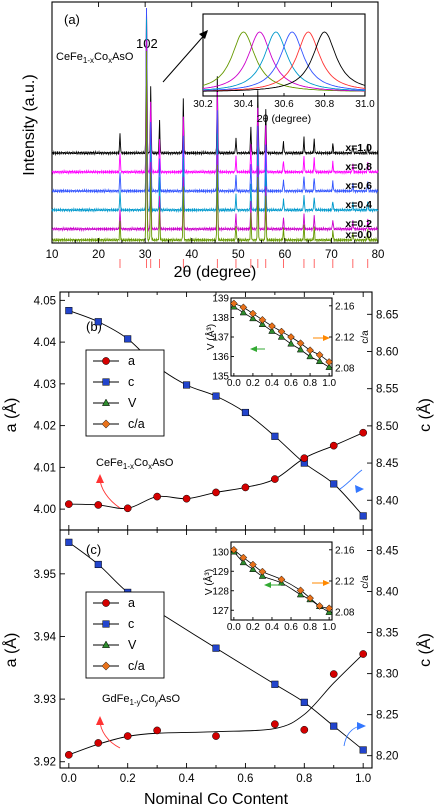 Image resolution: width=443 pixels, height=812 pixels. What do you see at coordinates (358, 186) in the screenshot?
I see `series-label: x=0.6` at bounding box center [358, 186].